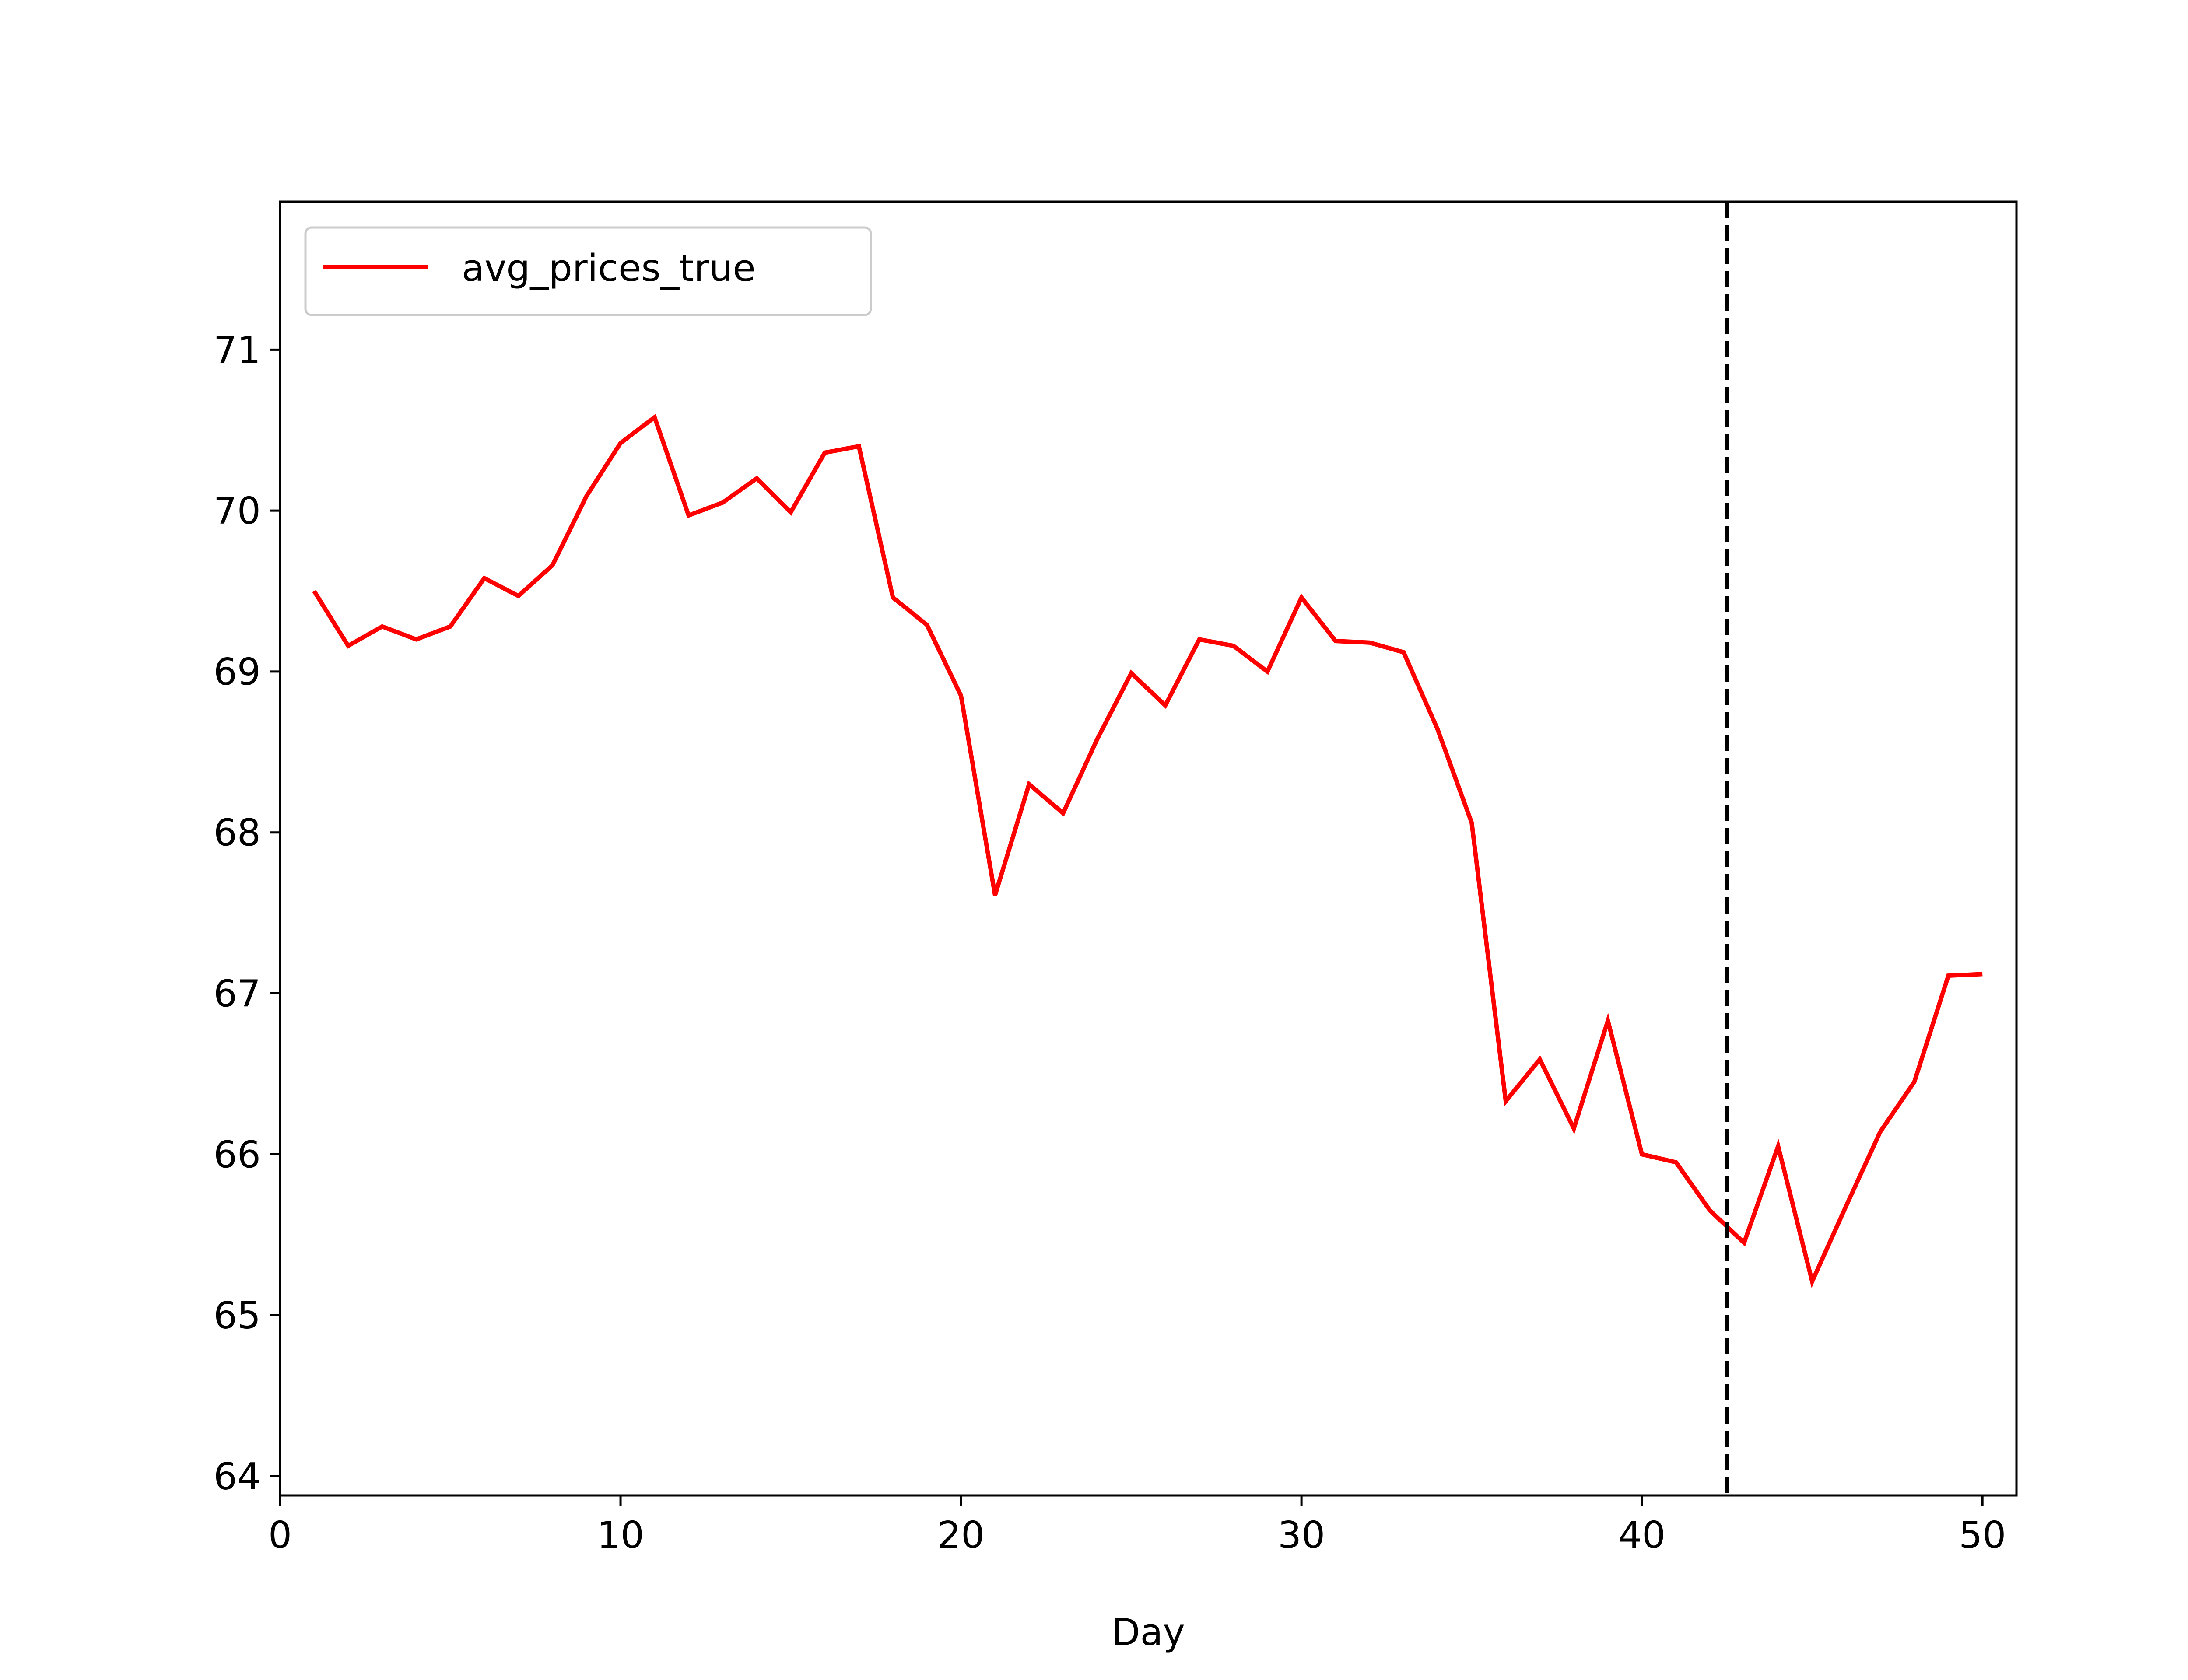 The height and width of the screenshot is (1680, 2188). Describe the element at coordinates (1301, 1535) in the screenshot. I see `x-tick-label: 30` at that location.